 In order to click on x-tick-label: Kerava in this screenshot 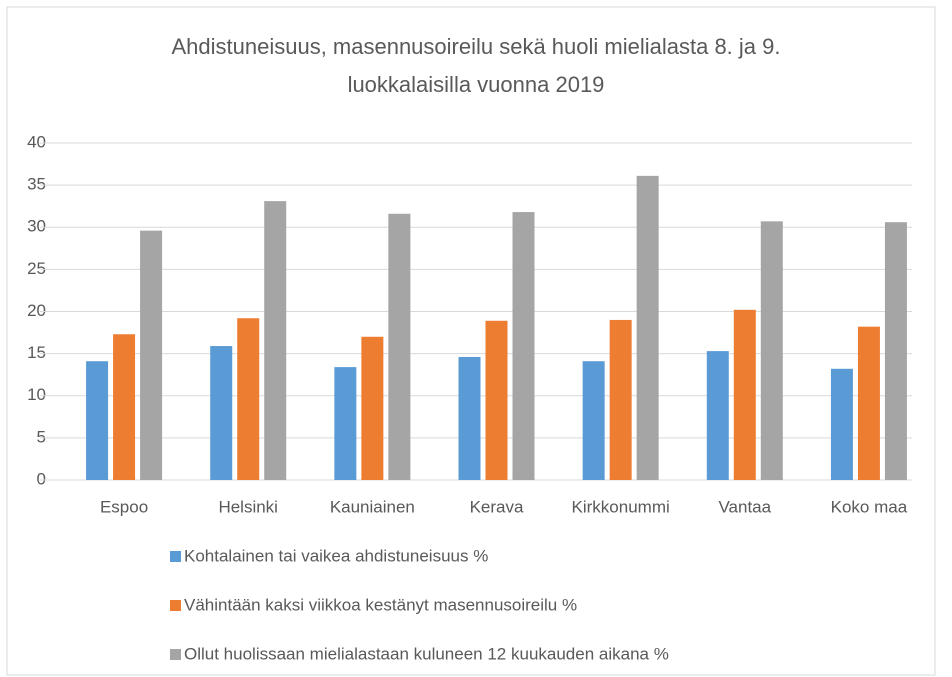, I will do `click(497, 506)`.